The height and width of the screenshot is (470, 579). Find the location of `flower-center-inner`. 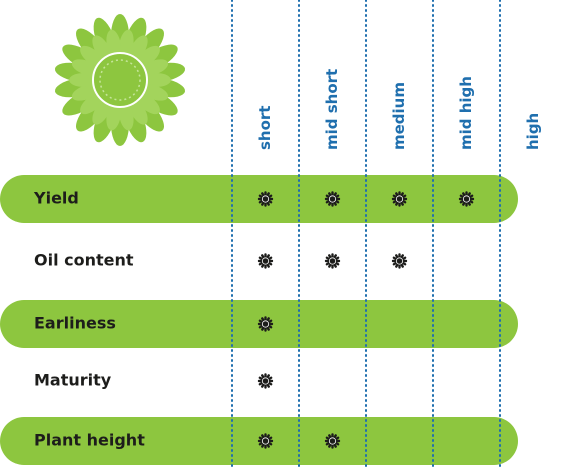

flower-center-inner is located at coordinates (120, 80).